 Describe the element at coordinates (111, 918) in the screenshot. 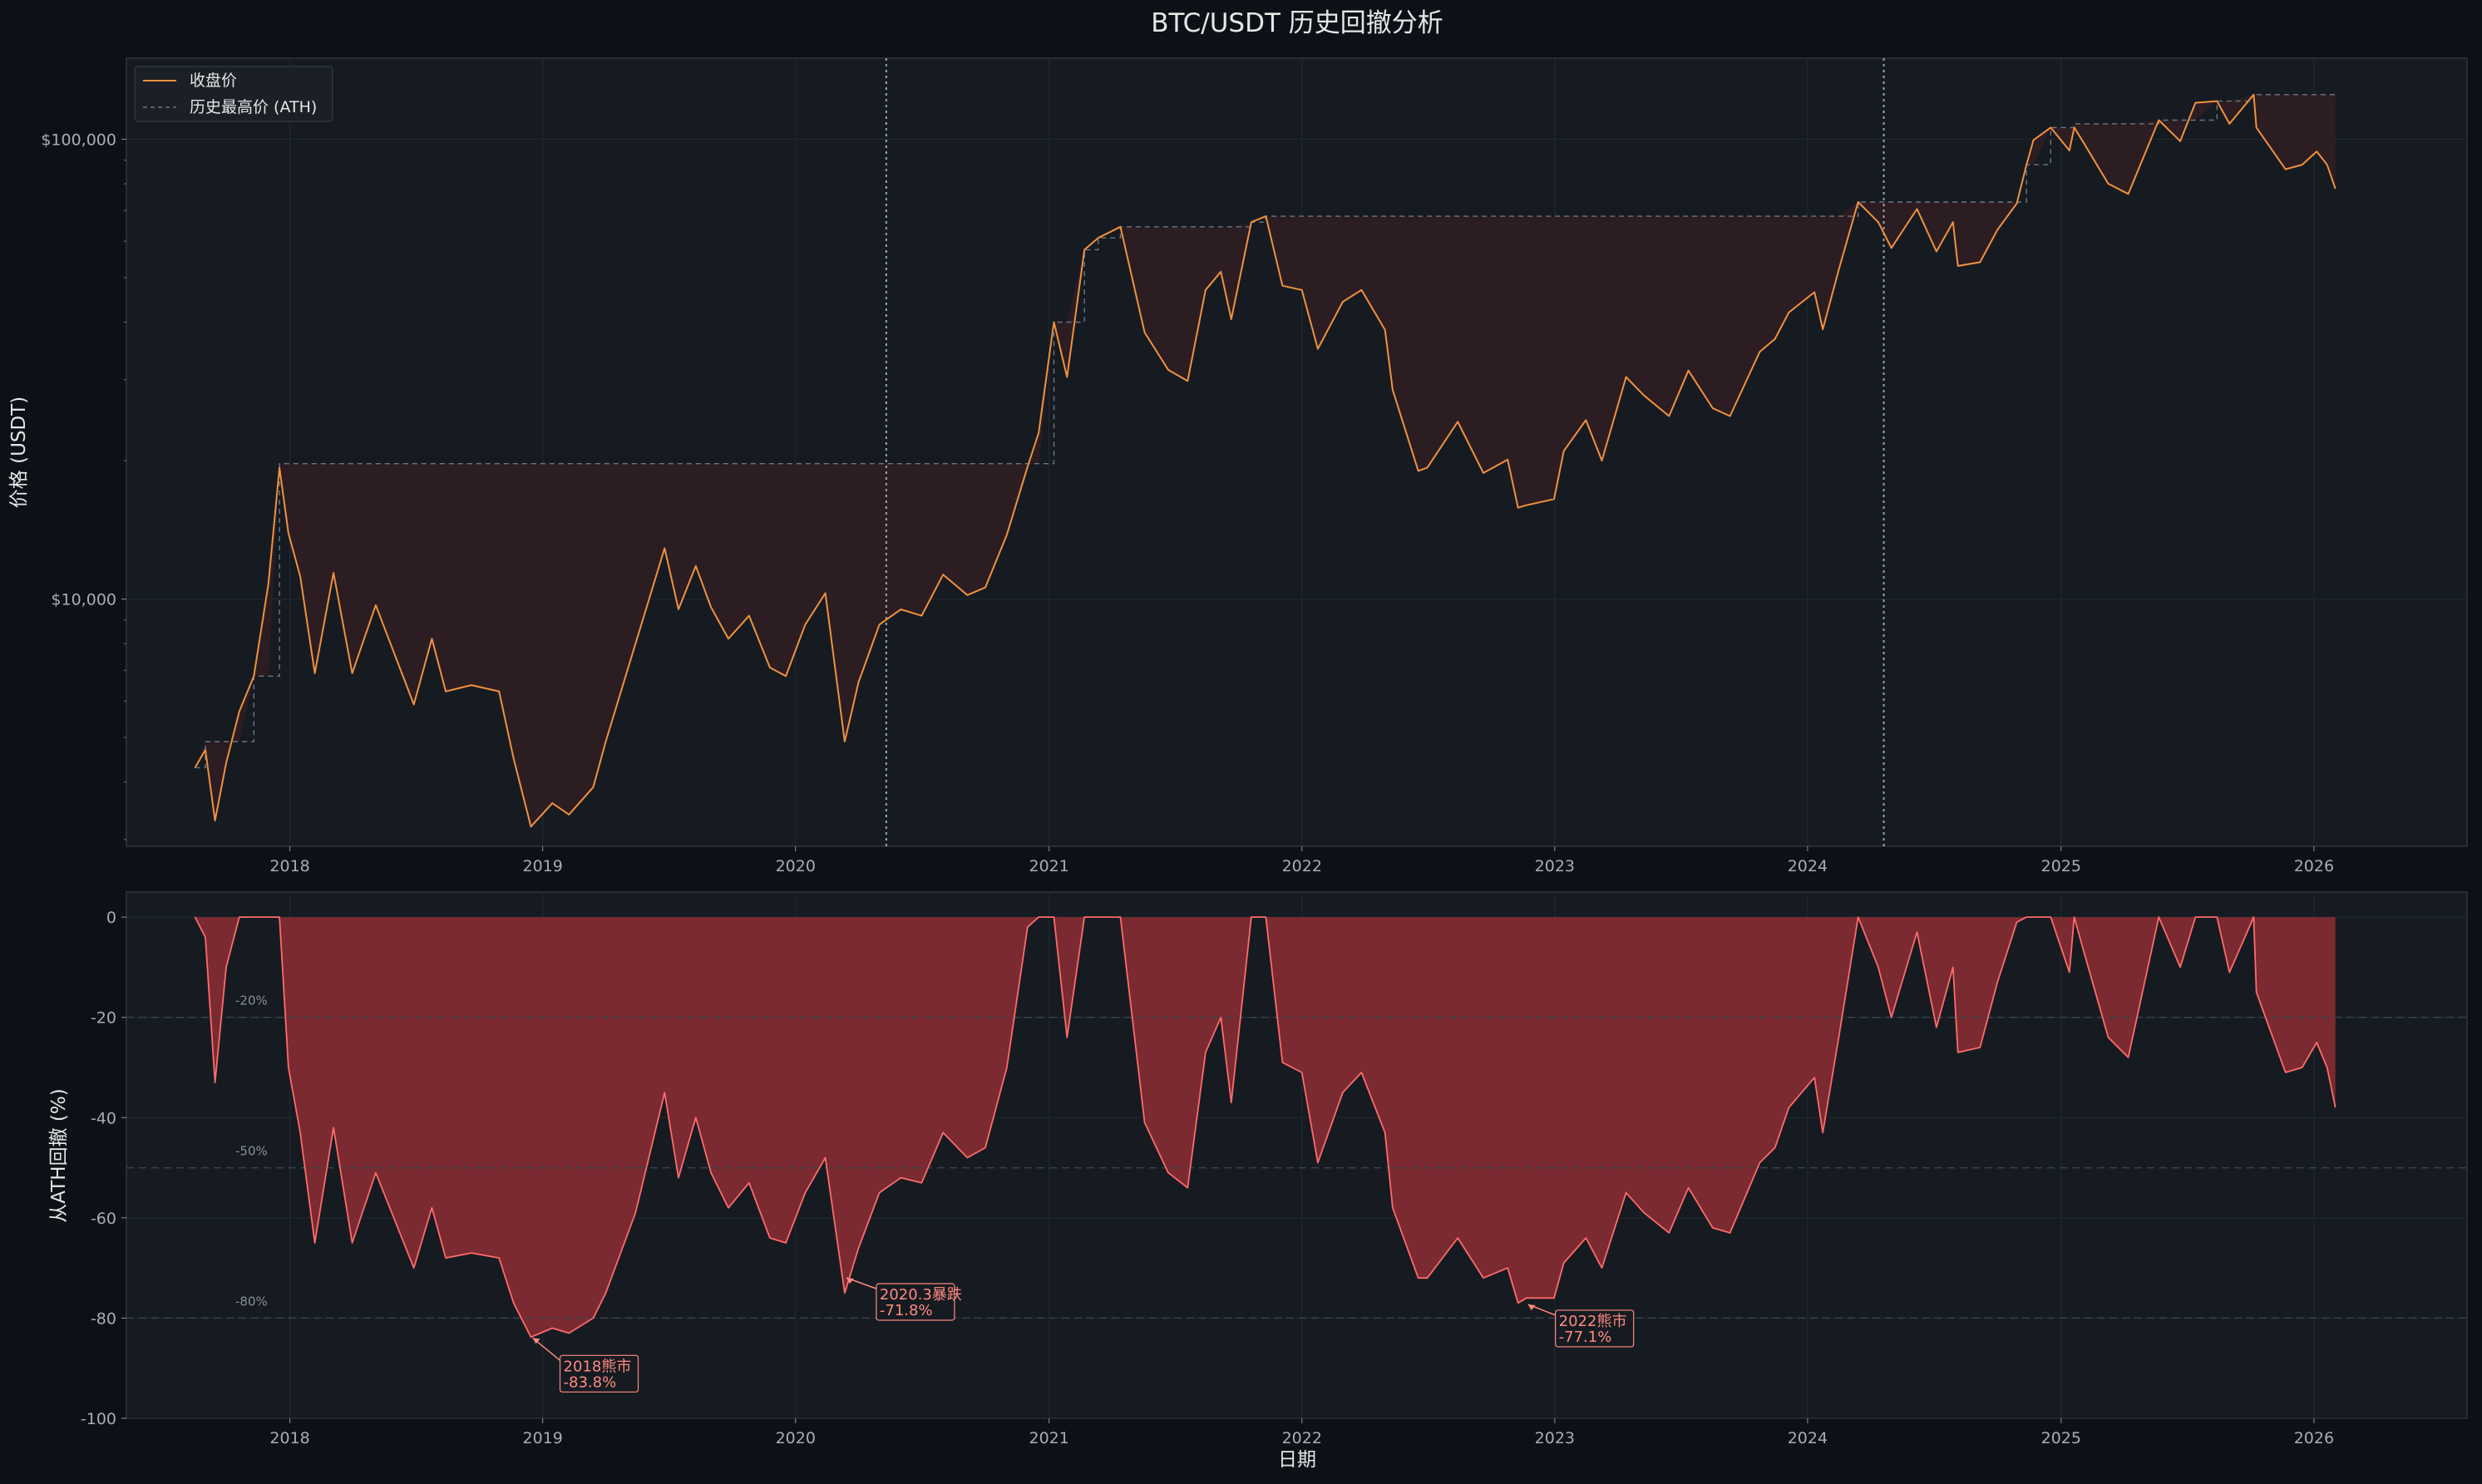

I see `drawdown-y-tick-label: 0` at that location.